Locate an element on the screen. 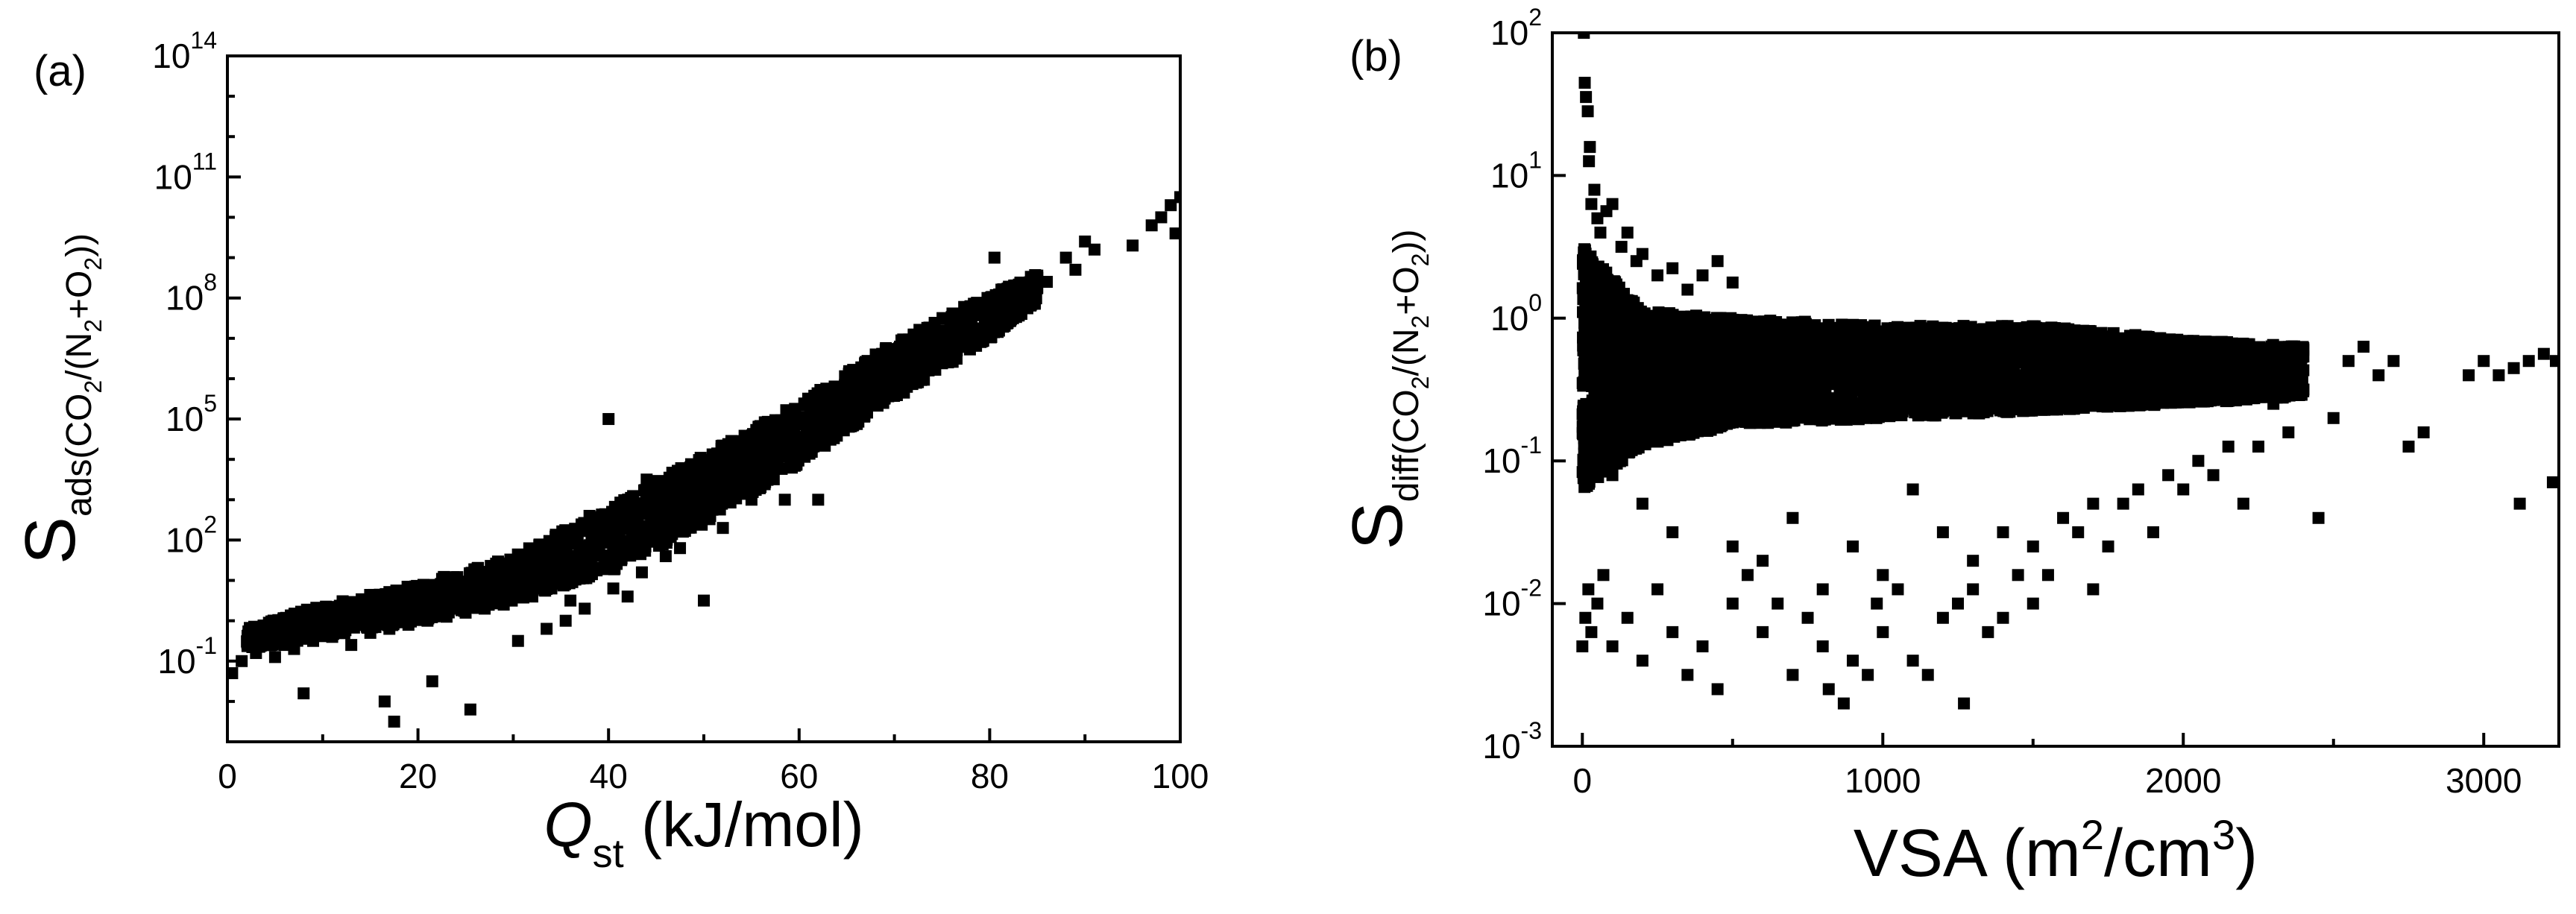 This screenshot has width=2576, height=914. y-tick-label: 101 is located at coordinates (1516, 170).